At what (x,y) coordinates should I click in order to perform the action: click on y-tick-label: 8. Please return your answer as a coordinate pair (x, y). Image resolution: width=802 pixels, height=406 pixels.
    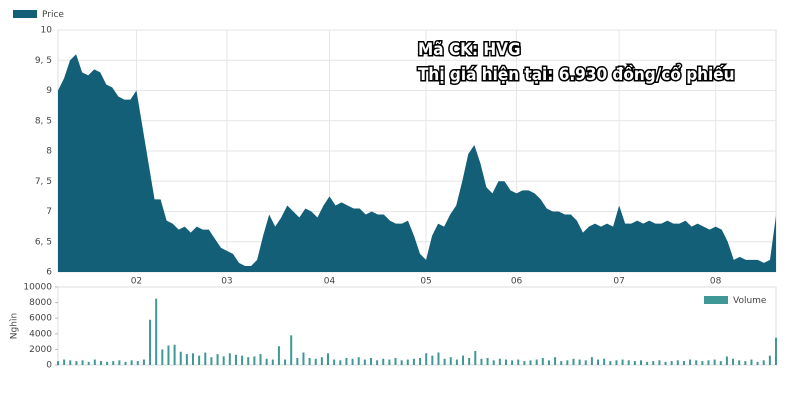
    Looking at the image, I should click on (49, 152).